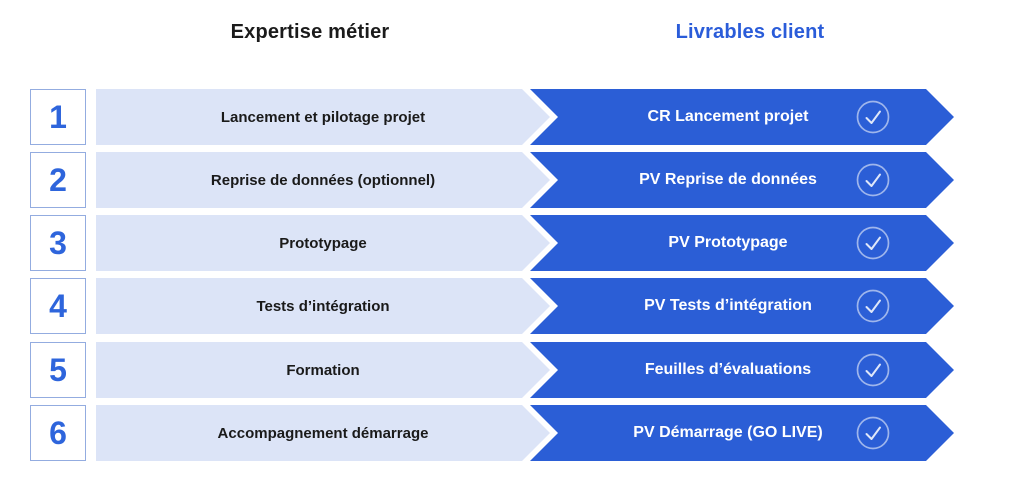 Image resolution: width=1024 pixels, height=479 pixels. I want to click on deliverable-arrow: PV Démarrage (GO LIVE), so click(742, 433).